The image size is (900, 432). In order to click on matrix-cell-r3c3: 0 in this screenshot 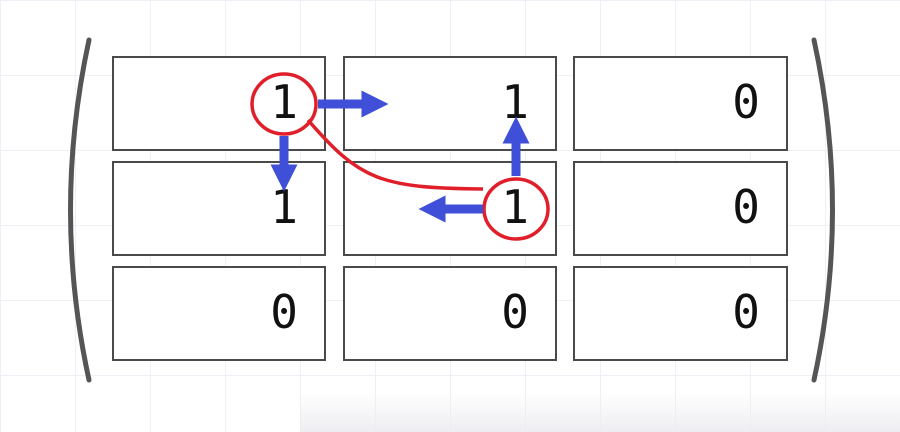, I will do `click(680, 313)`.